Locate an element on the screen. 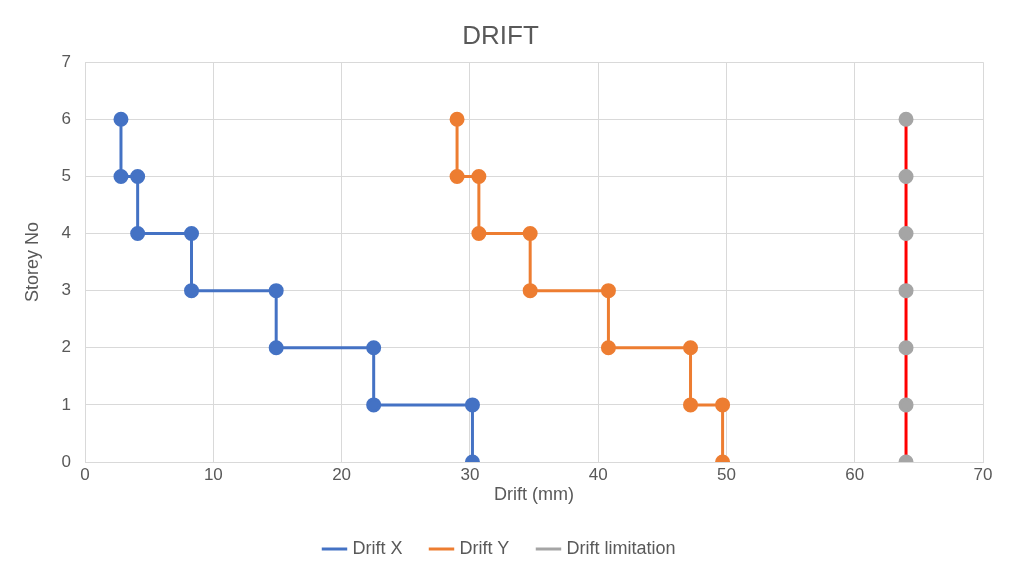  y-tick-label: 0 is located at coordinates (66, 461).